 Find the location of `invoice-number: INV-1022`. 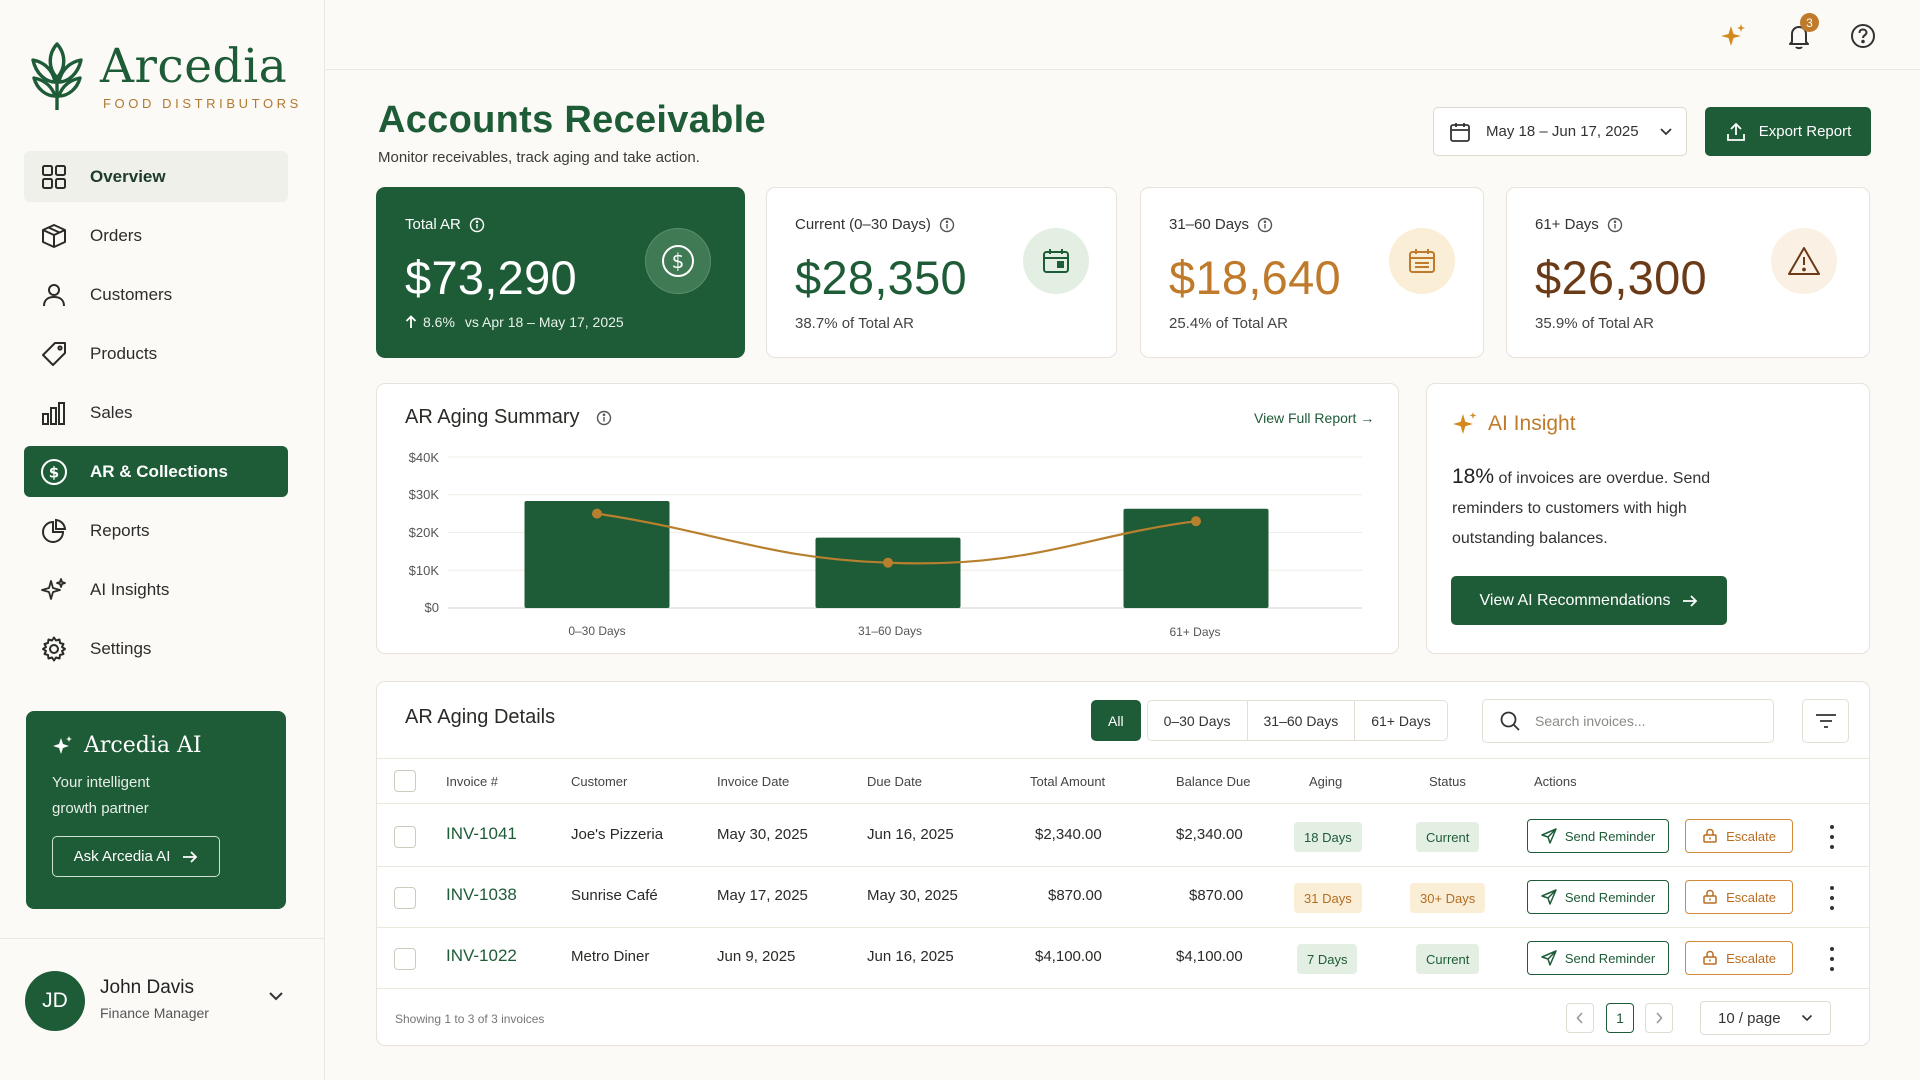

invoice-number: INV-1022 is located at coordinates (481, 955).